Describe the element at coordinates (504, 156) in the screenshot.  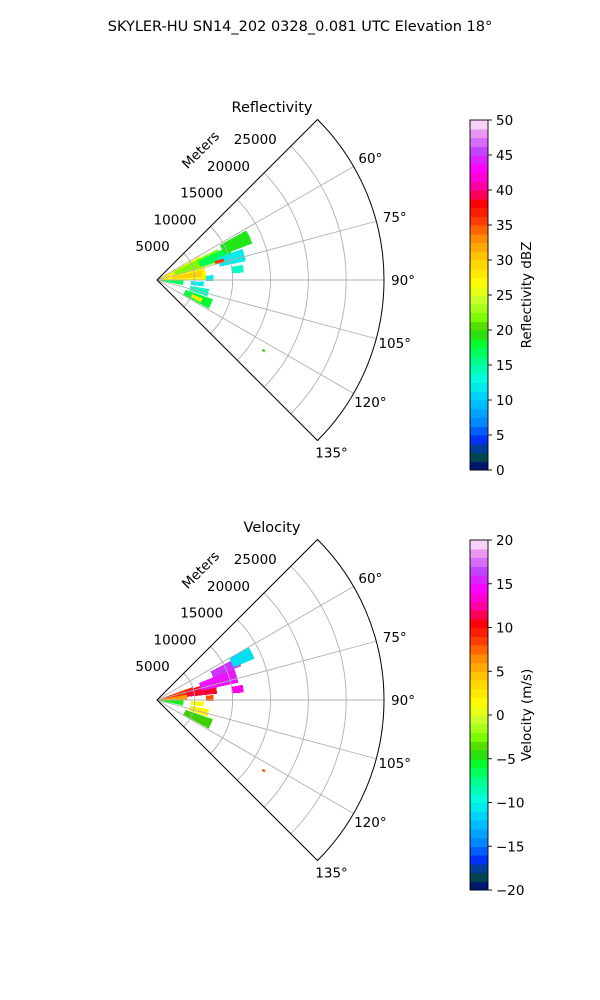
I see `reflectivity-colorbar-tick-label: 45` at that location.